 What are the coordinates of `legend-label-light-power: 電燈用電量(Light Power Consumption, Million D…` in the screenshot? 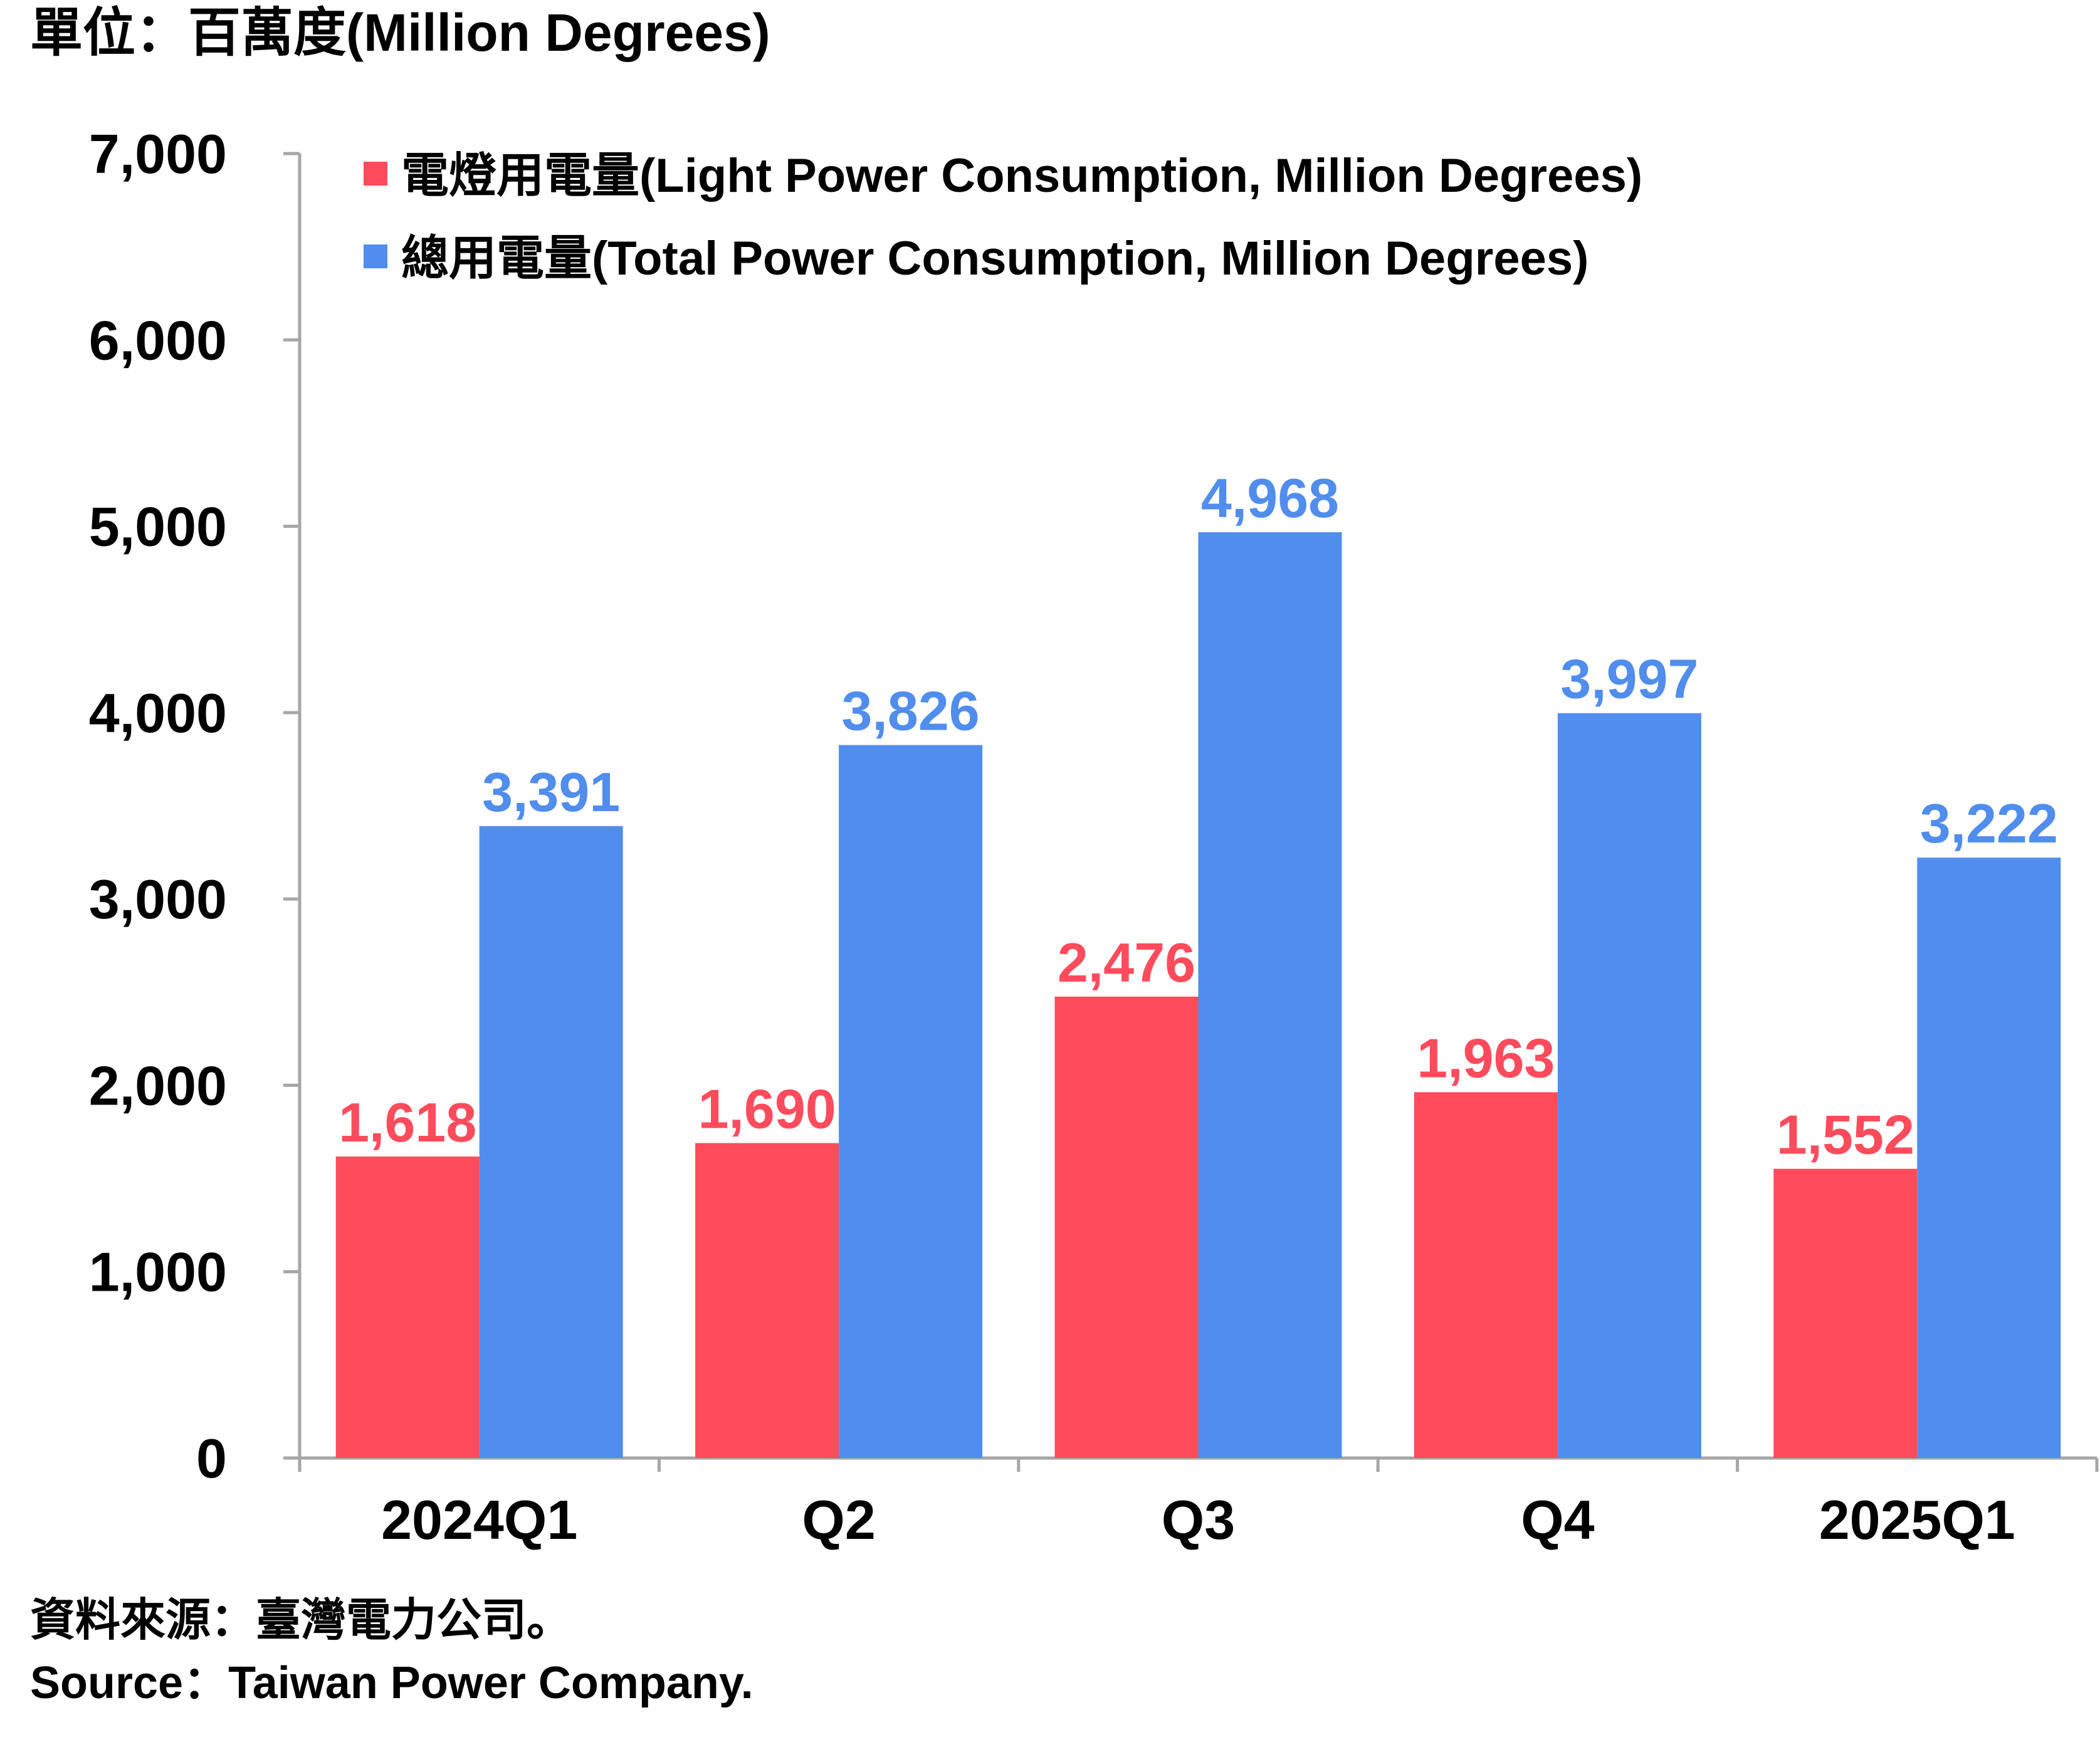 It's located at (1022, 175).